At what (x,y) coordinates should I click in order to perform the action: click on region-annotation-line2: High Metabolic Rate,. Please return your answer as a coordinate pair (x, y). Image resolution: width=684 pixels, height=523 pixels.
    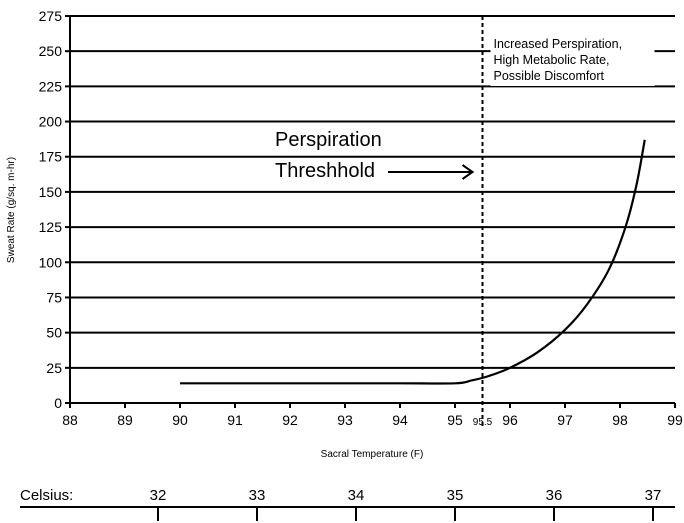
    Looking at the image, I should click on (552, 60).